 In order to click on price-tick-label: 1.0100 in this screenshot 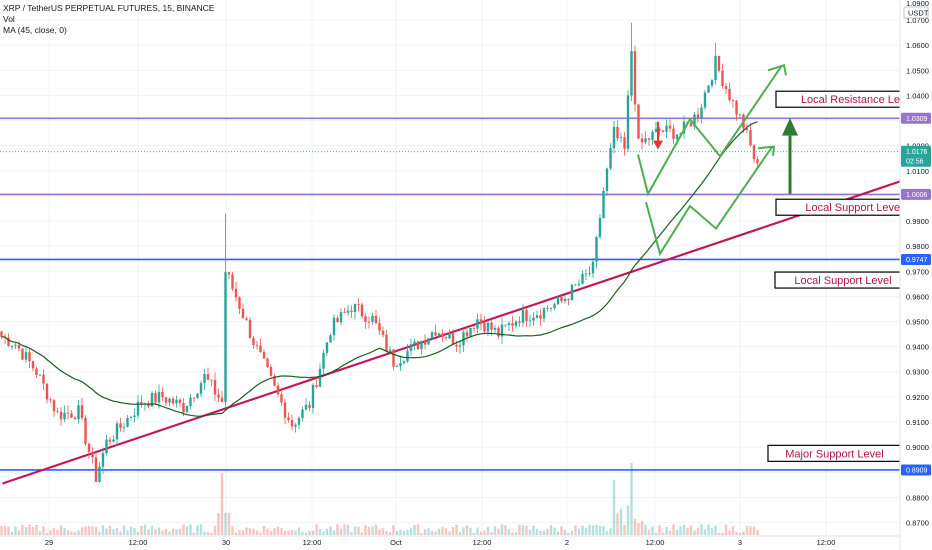, I will do `click(917, 171)`.